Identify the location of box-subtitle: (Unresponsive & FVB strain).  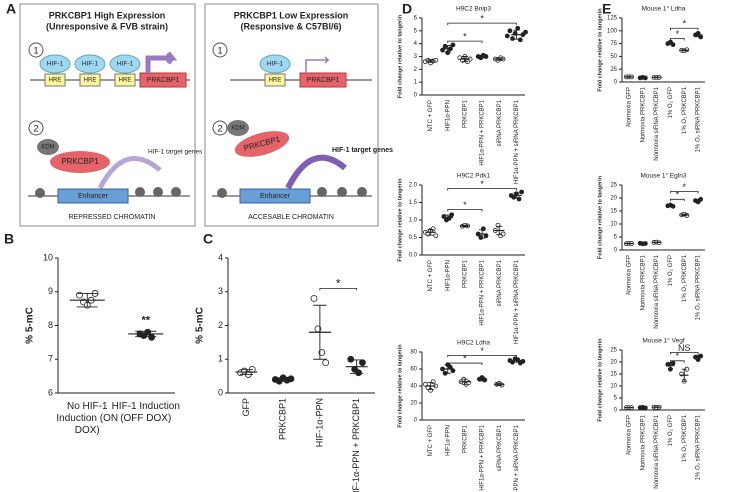
(107, 26).